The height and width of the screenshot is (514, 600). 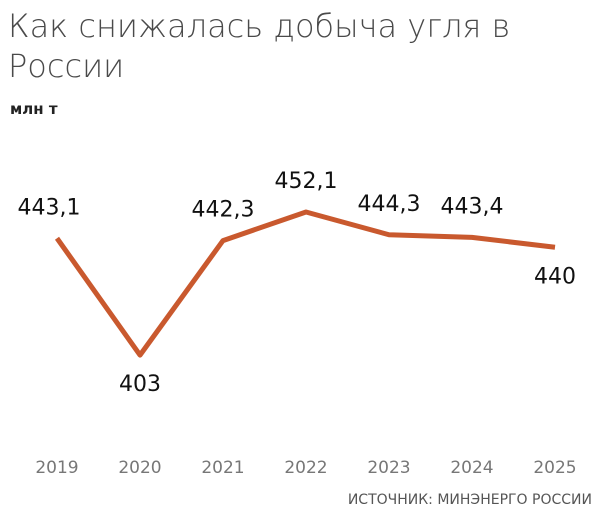 What do you see at coordinates (305, 468) in the screenshot?
I see `x-tick-label: 2022` at bounding box center [305, 468].